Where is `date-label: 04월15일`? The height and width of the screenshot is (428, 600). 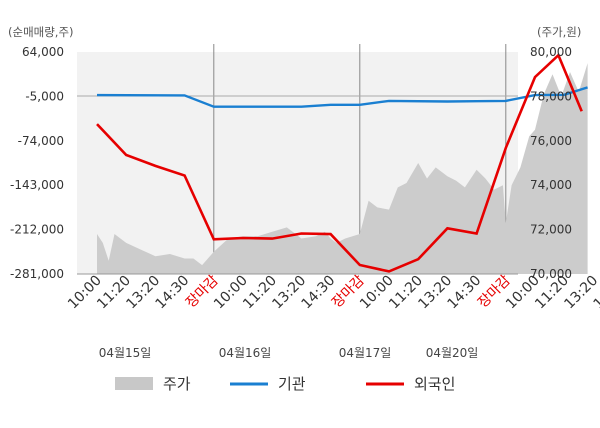 date-label: 04월15일 is located at coordinates (125, 353).